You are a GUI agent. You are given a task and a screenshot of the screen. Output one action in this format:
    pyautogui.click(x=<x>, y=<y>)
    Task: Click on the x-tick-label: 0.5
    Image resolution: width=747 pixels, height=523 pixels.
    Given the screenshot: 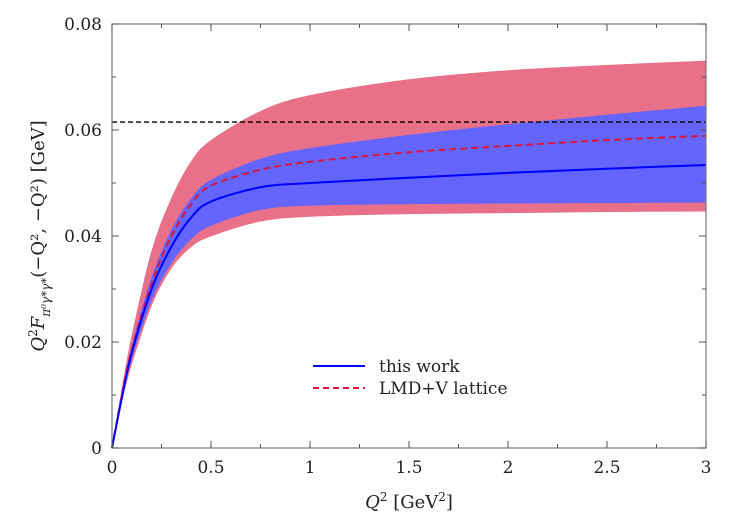 What is the action you would take?
    pyautogui.click(x=210, y=468)
    